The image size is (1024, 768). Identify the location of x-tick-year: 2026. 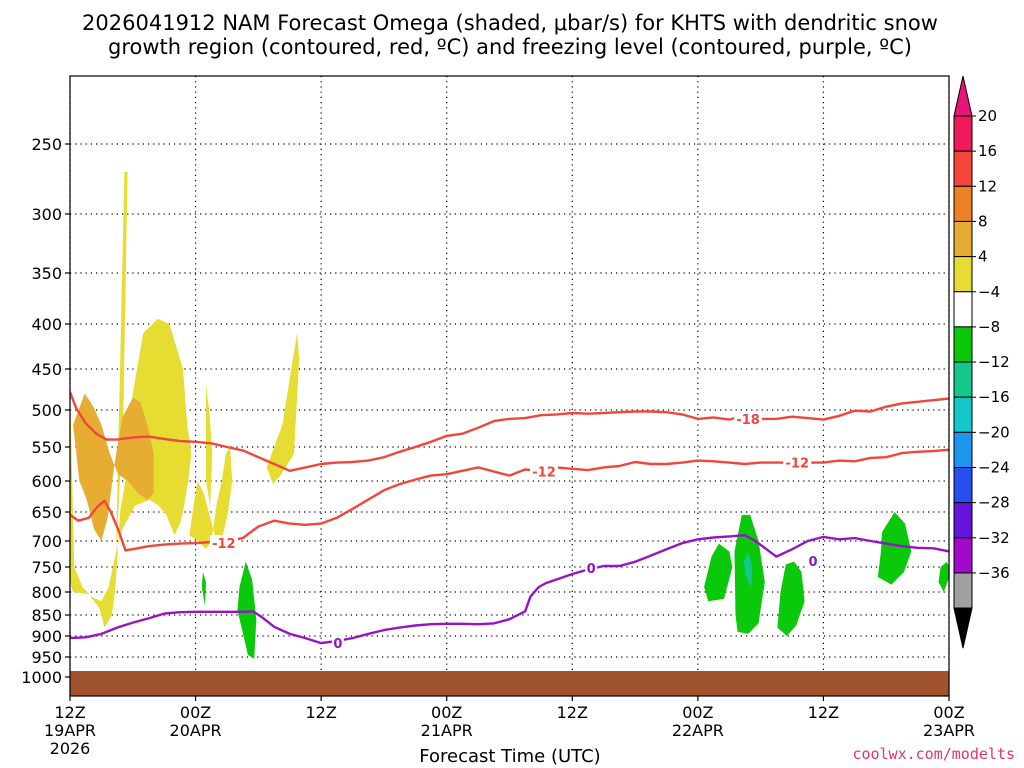
(70, 748).